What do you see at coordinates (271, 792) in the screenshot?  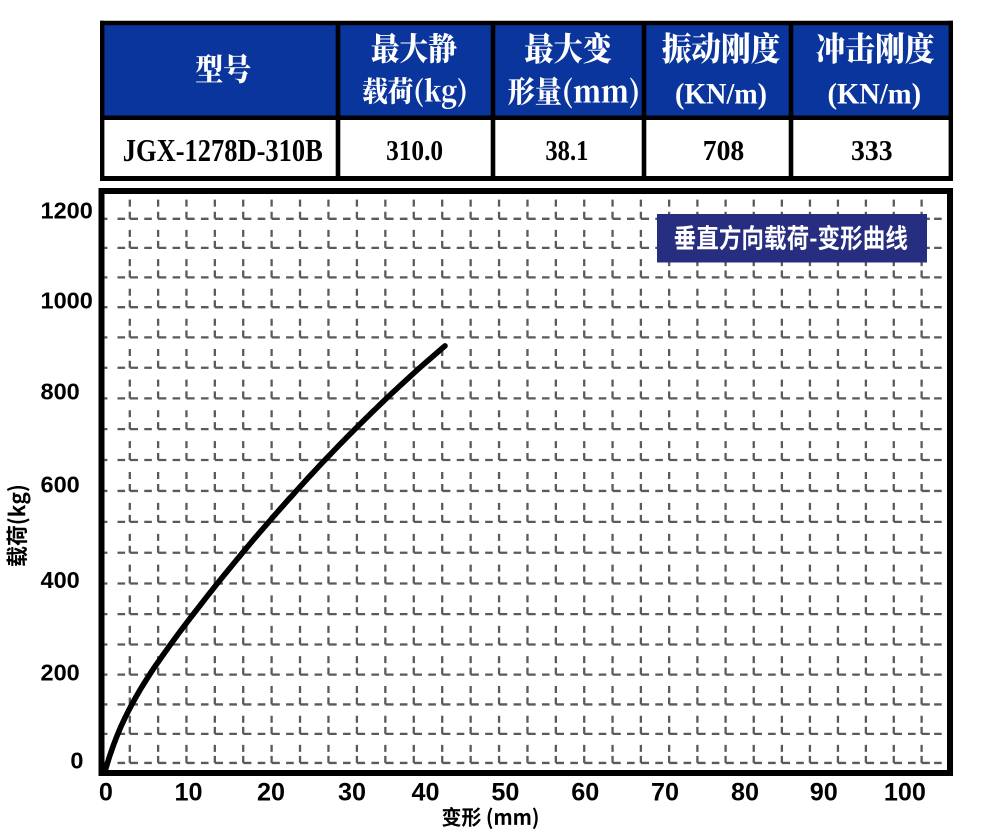 I see `svg-text: 20` at bounding box center [271, 792].